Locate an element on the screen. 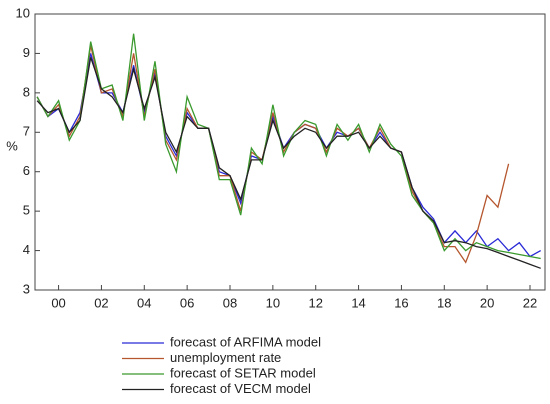  y-tick-label: 10 is located at coordinates (23, 12).